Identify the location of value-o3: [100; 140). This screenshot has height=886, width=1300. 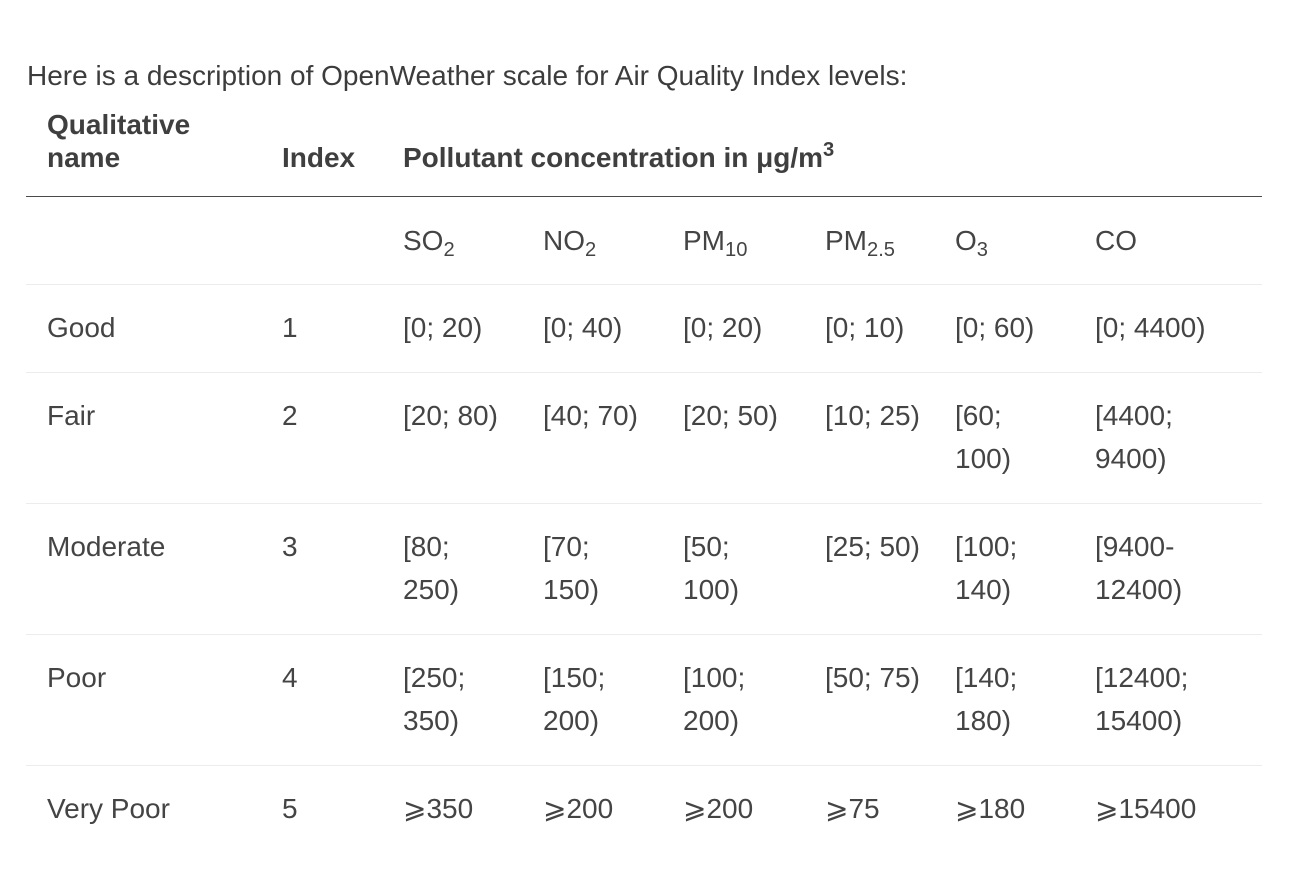
(1025, 569).